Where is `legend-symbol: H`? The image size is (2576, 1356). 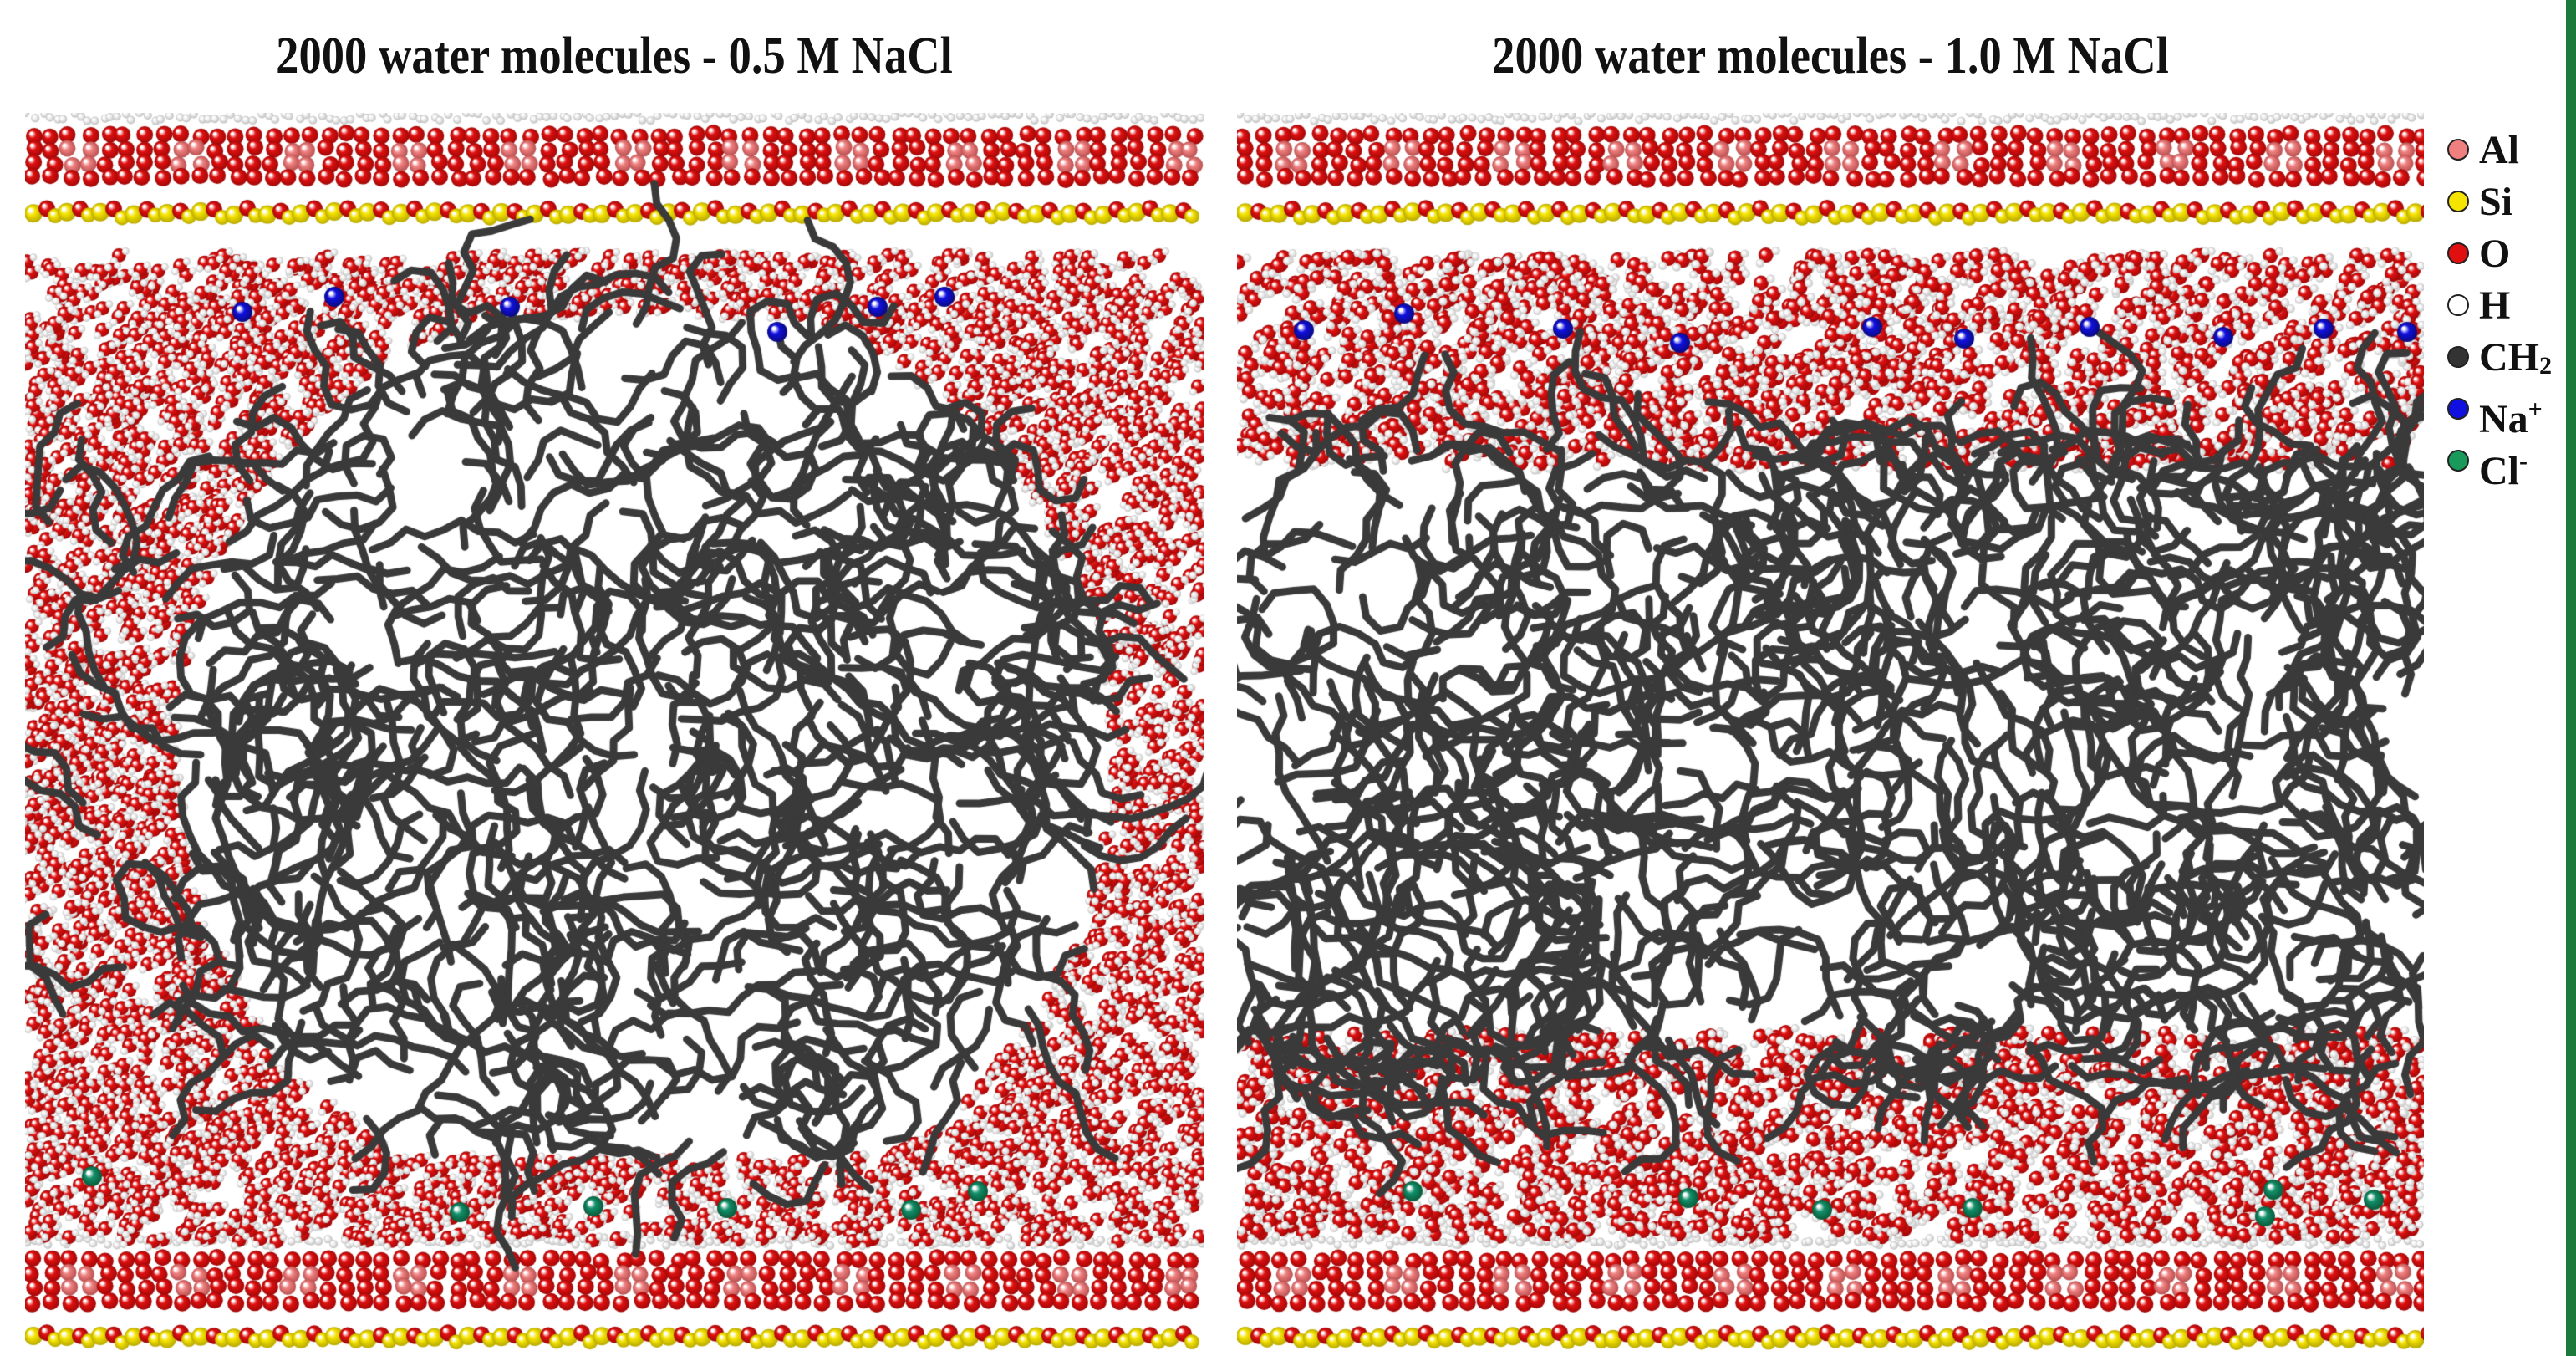 legend-symbol: H is located at coordinates (2495, 305).